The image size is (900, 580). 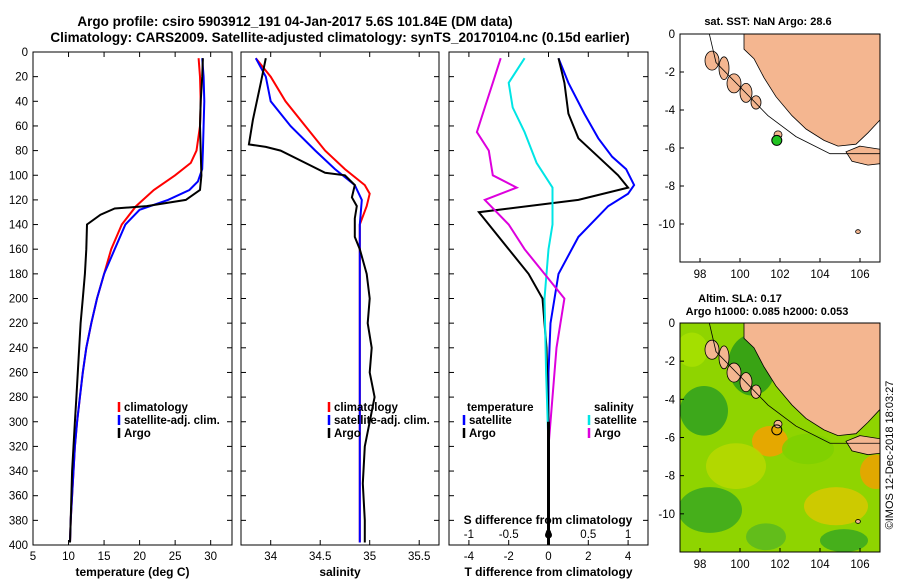 What do you see at coordinates (18, 447) in the screenshot?
I see `y-tick-label: 320` at bounding box center [18, 447].